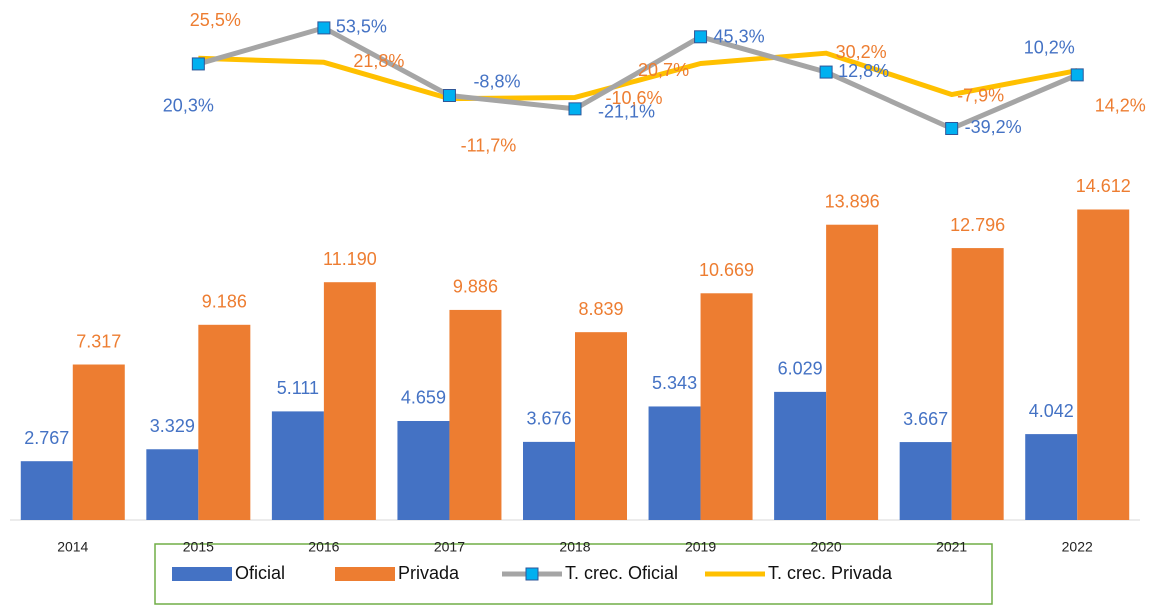 Image resolution: width=1152 pixels, height=616 pixels. Describe the element at coordinates (449, 547) in the screenshot. I see `x-tick-label: 2017` at that location.